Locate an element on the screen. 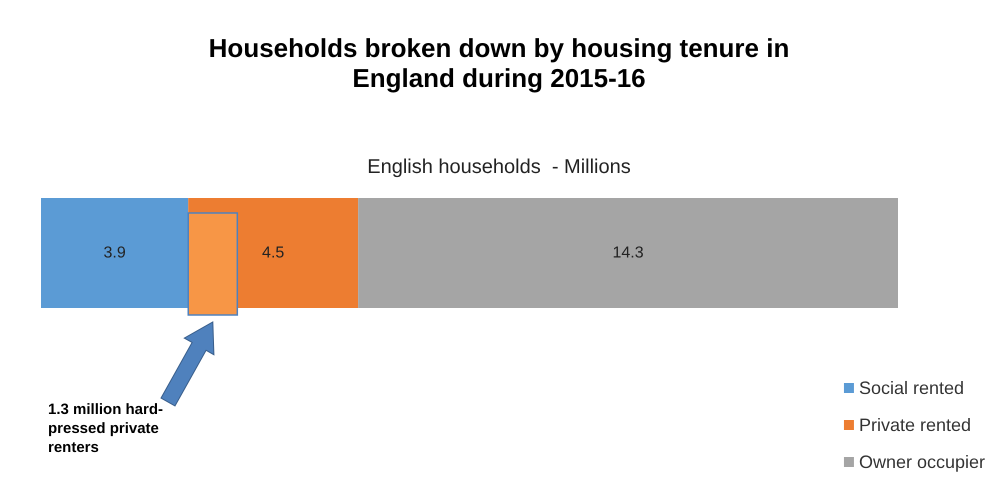 The height and width of the screenshot is (496, 998). data-label: 14.3 is located at coordinates (628, 253).